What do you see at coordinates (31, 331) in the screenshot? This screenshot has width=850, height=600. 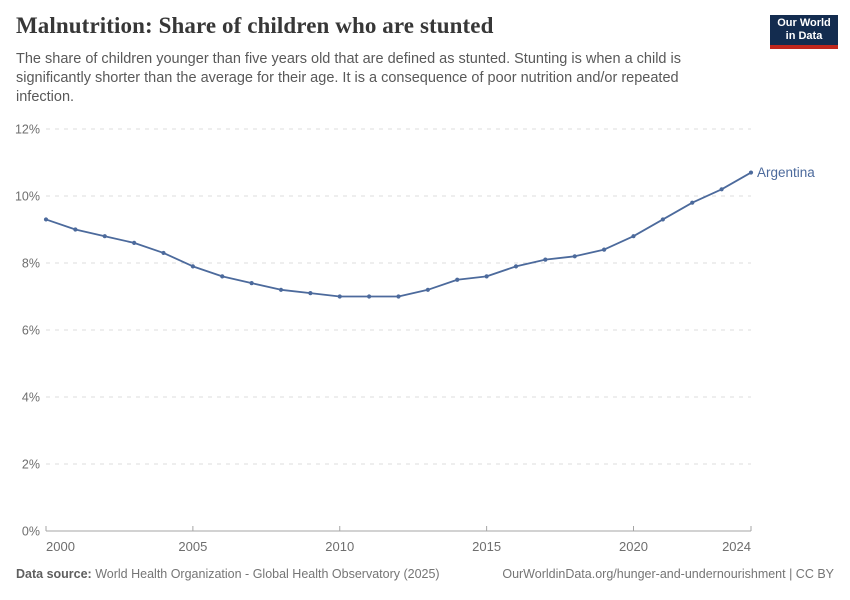 I see `y-tick-label: 6%` at bounding box center [31, 331].